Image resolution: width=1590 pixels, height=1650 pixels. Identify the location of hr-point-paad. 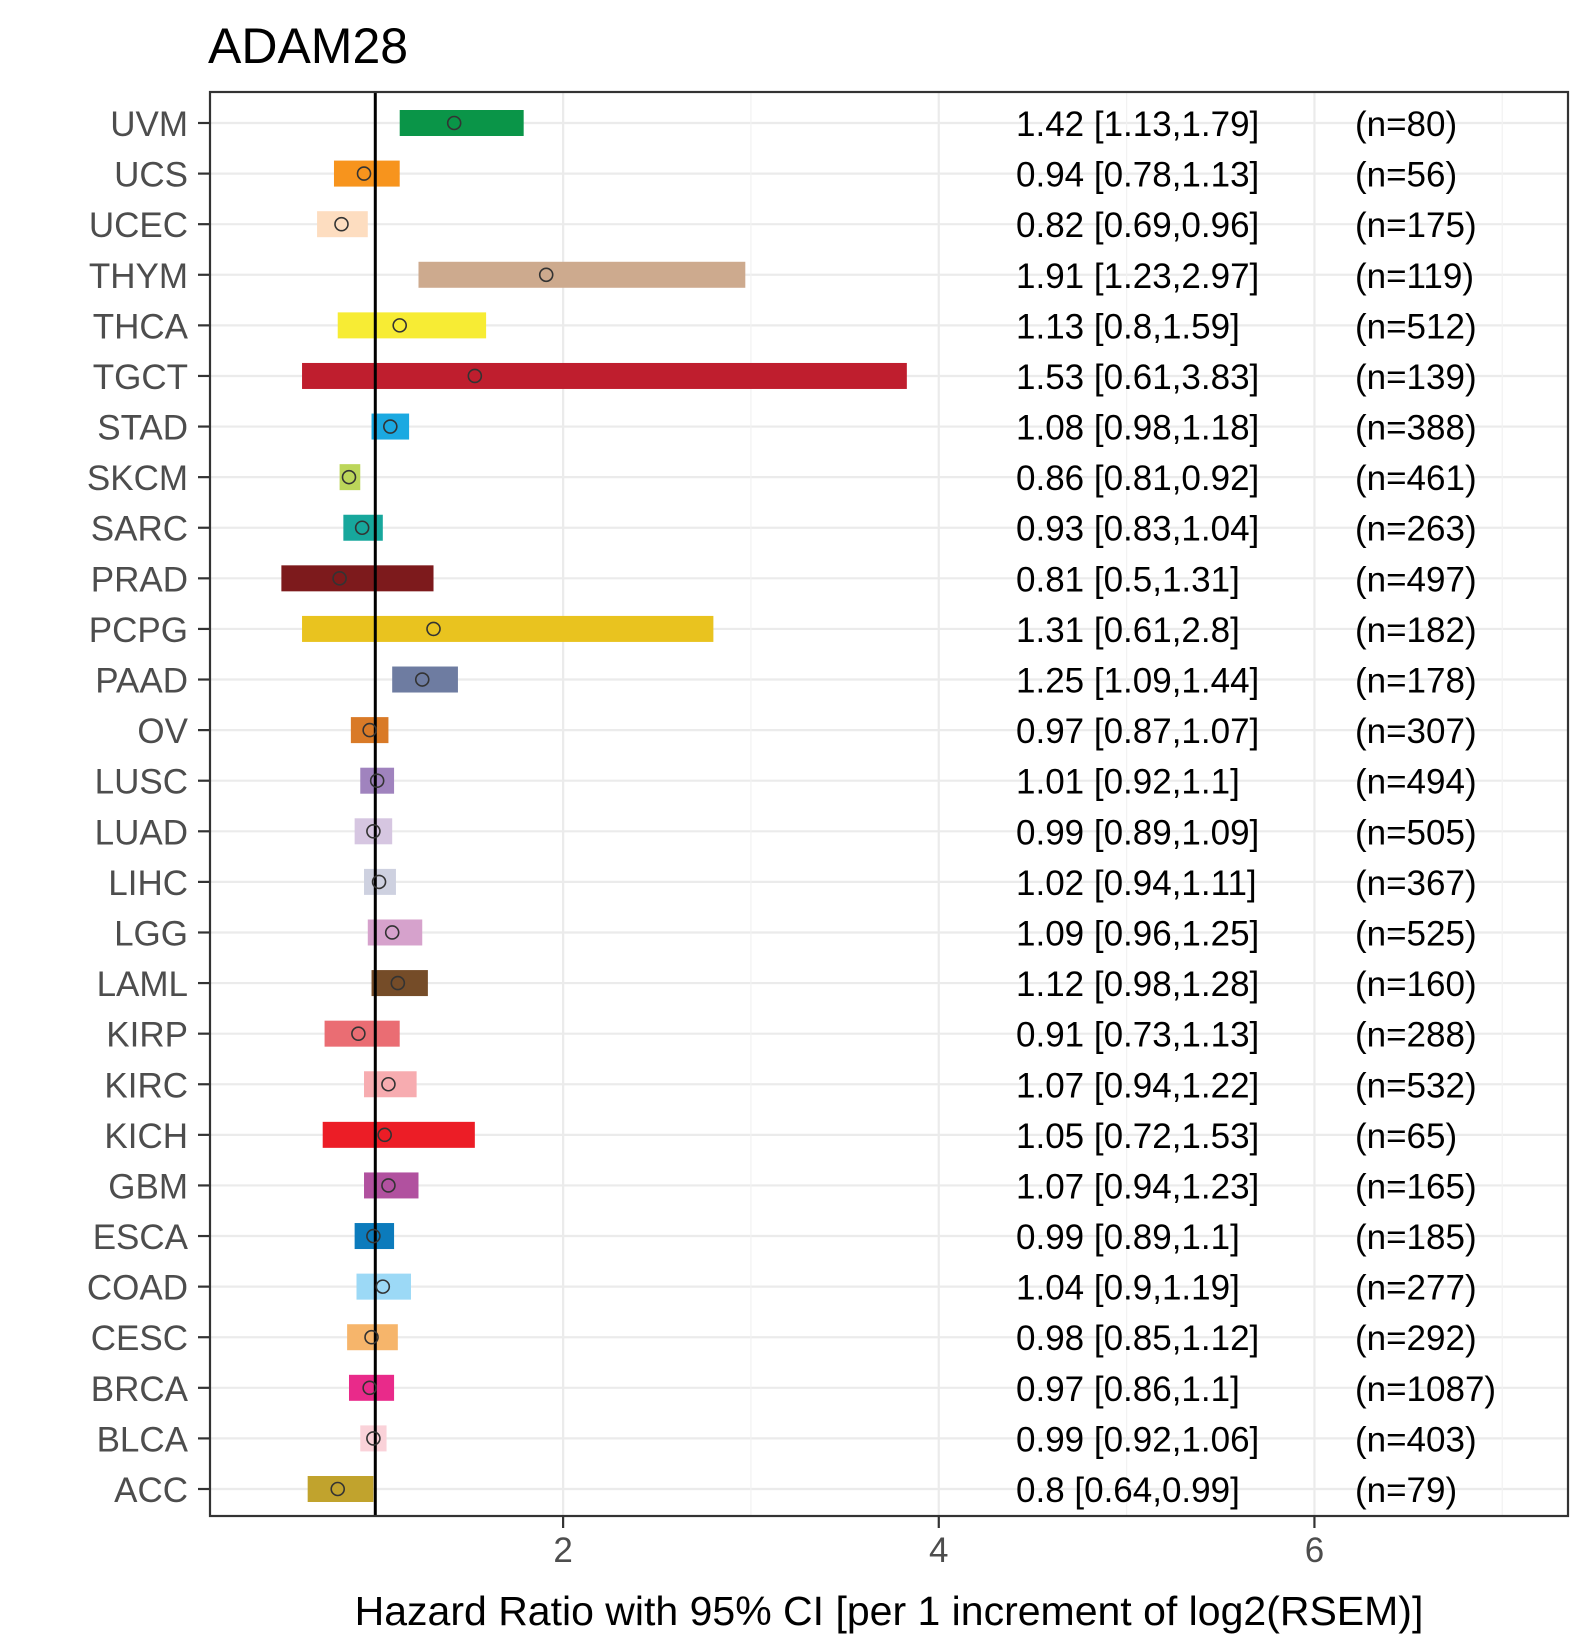
(422, 679).